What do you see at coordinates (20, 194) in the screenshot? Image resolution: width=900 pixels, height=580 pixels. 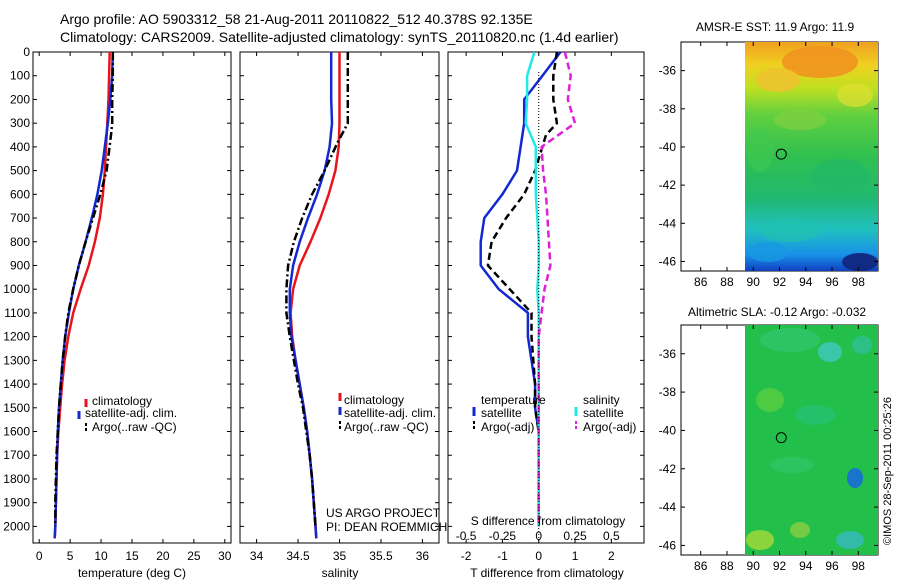 I see `y-tick-label: 600` at bounding box center [20, 194].